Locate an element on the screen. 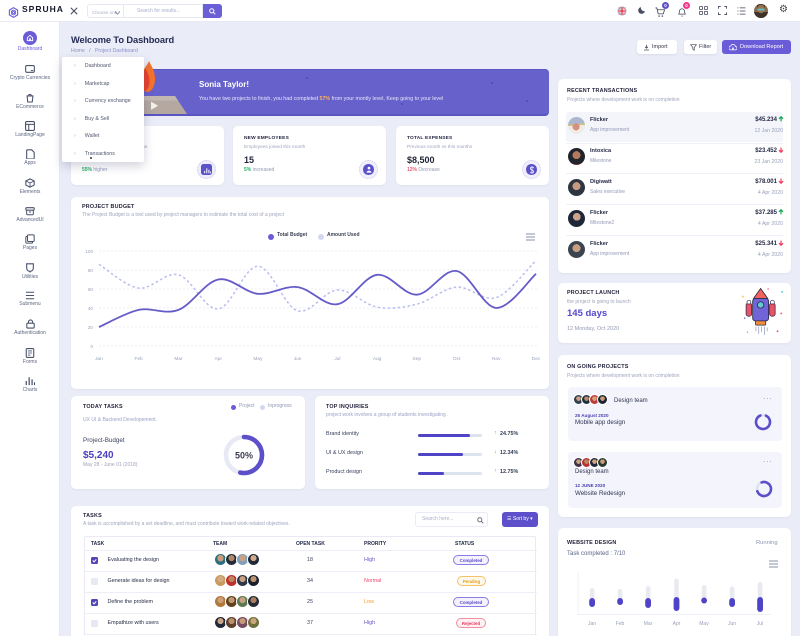 The width and height of the screenshot is (800, 636). svg-text: Nov is located at coordinates (496, 359).